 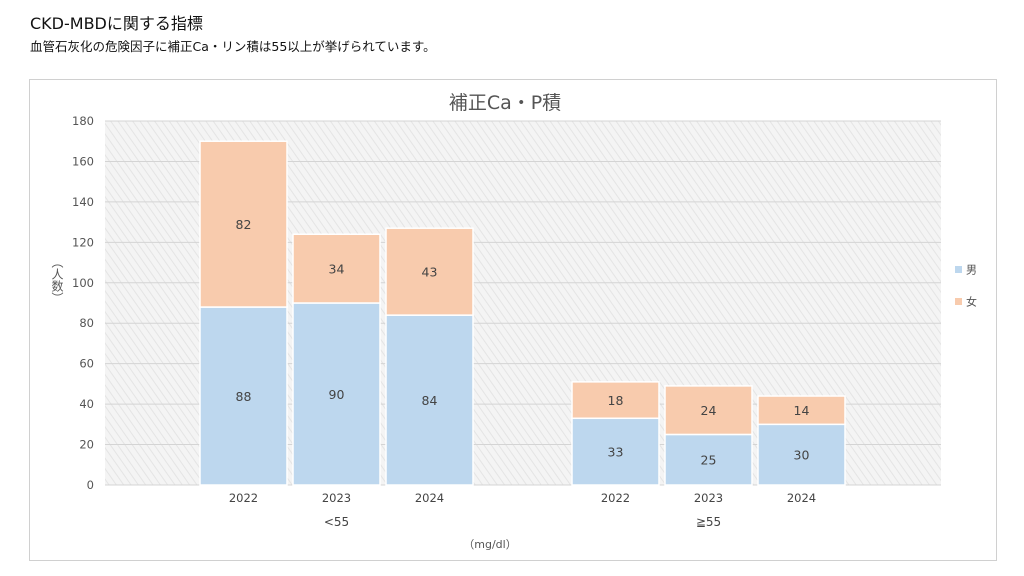 I want to click on data-label: 82, so click(x=244, y=224).